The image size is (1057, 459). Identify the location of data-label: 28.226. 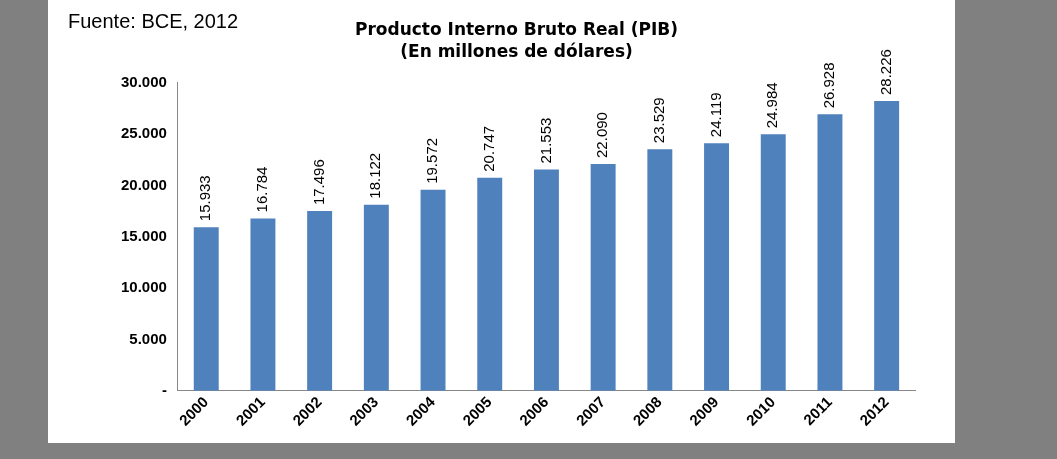
(885, 72).